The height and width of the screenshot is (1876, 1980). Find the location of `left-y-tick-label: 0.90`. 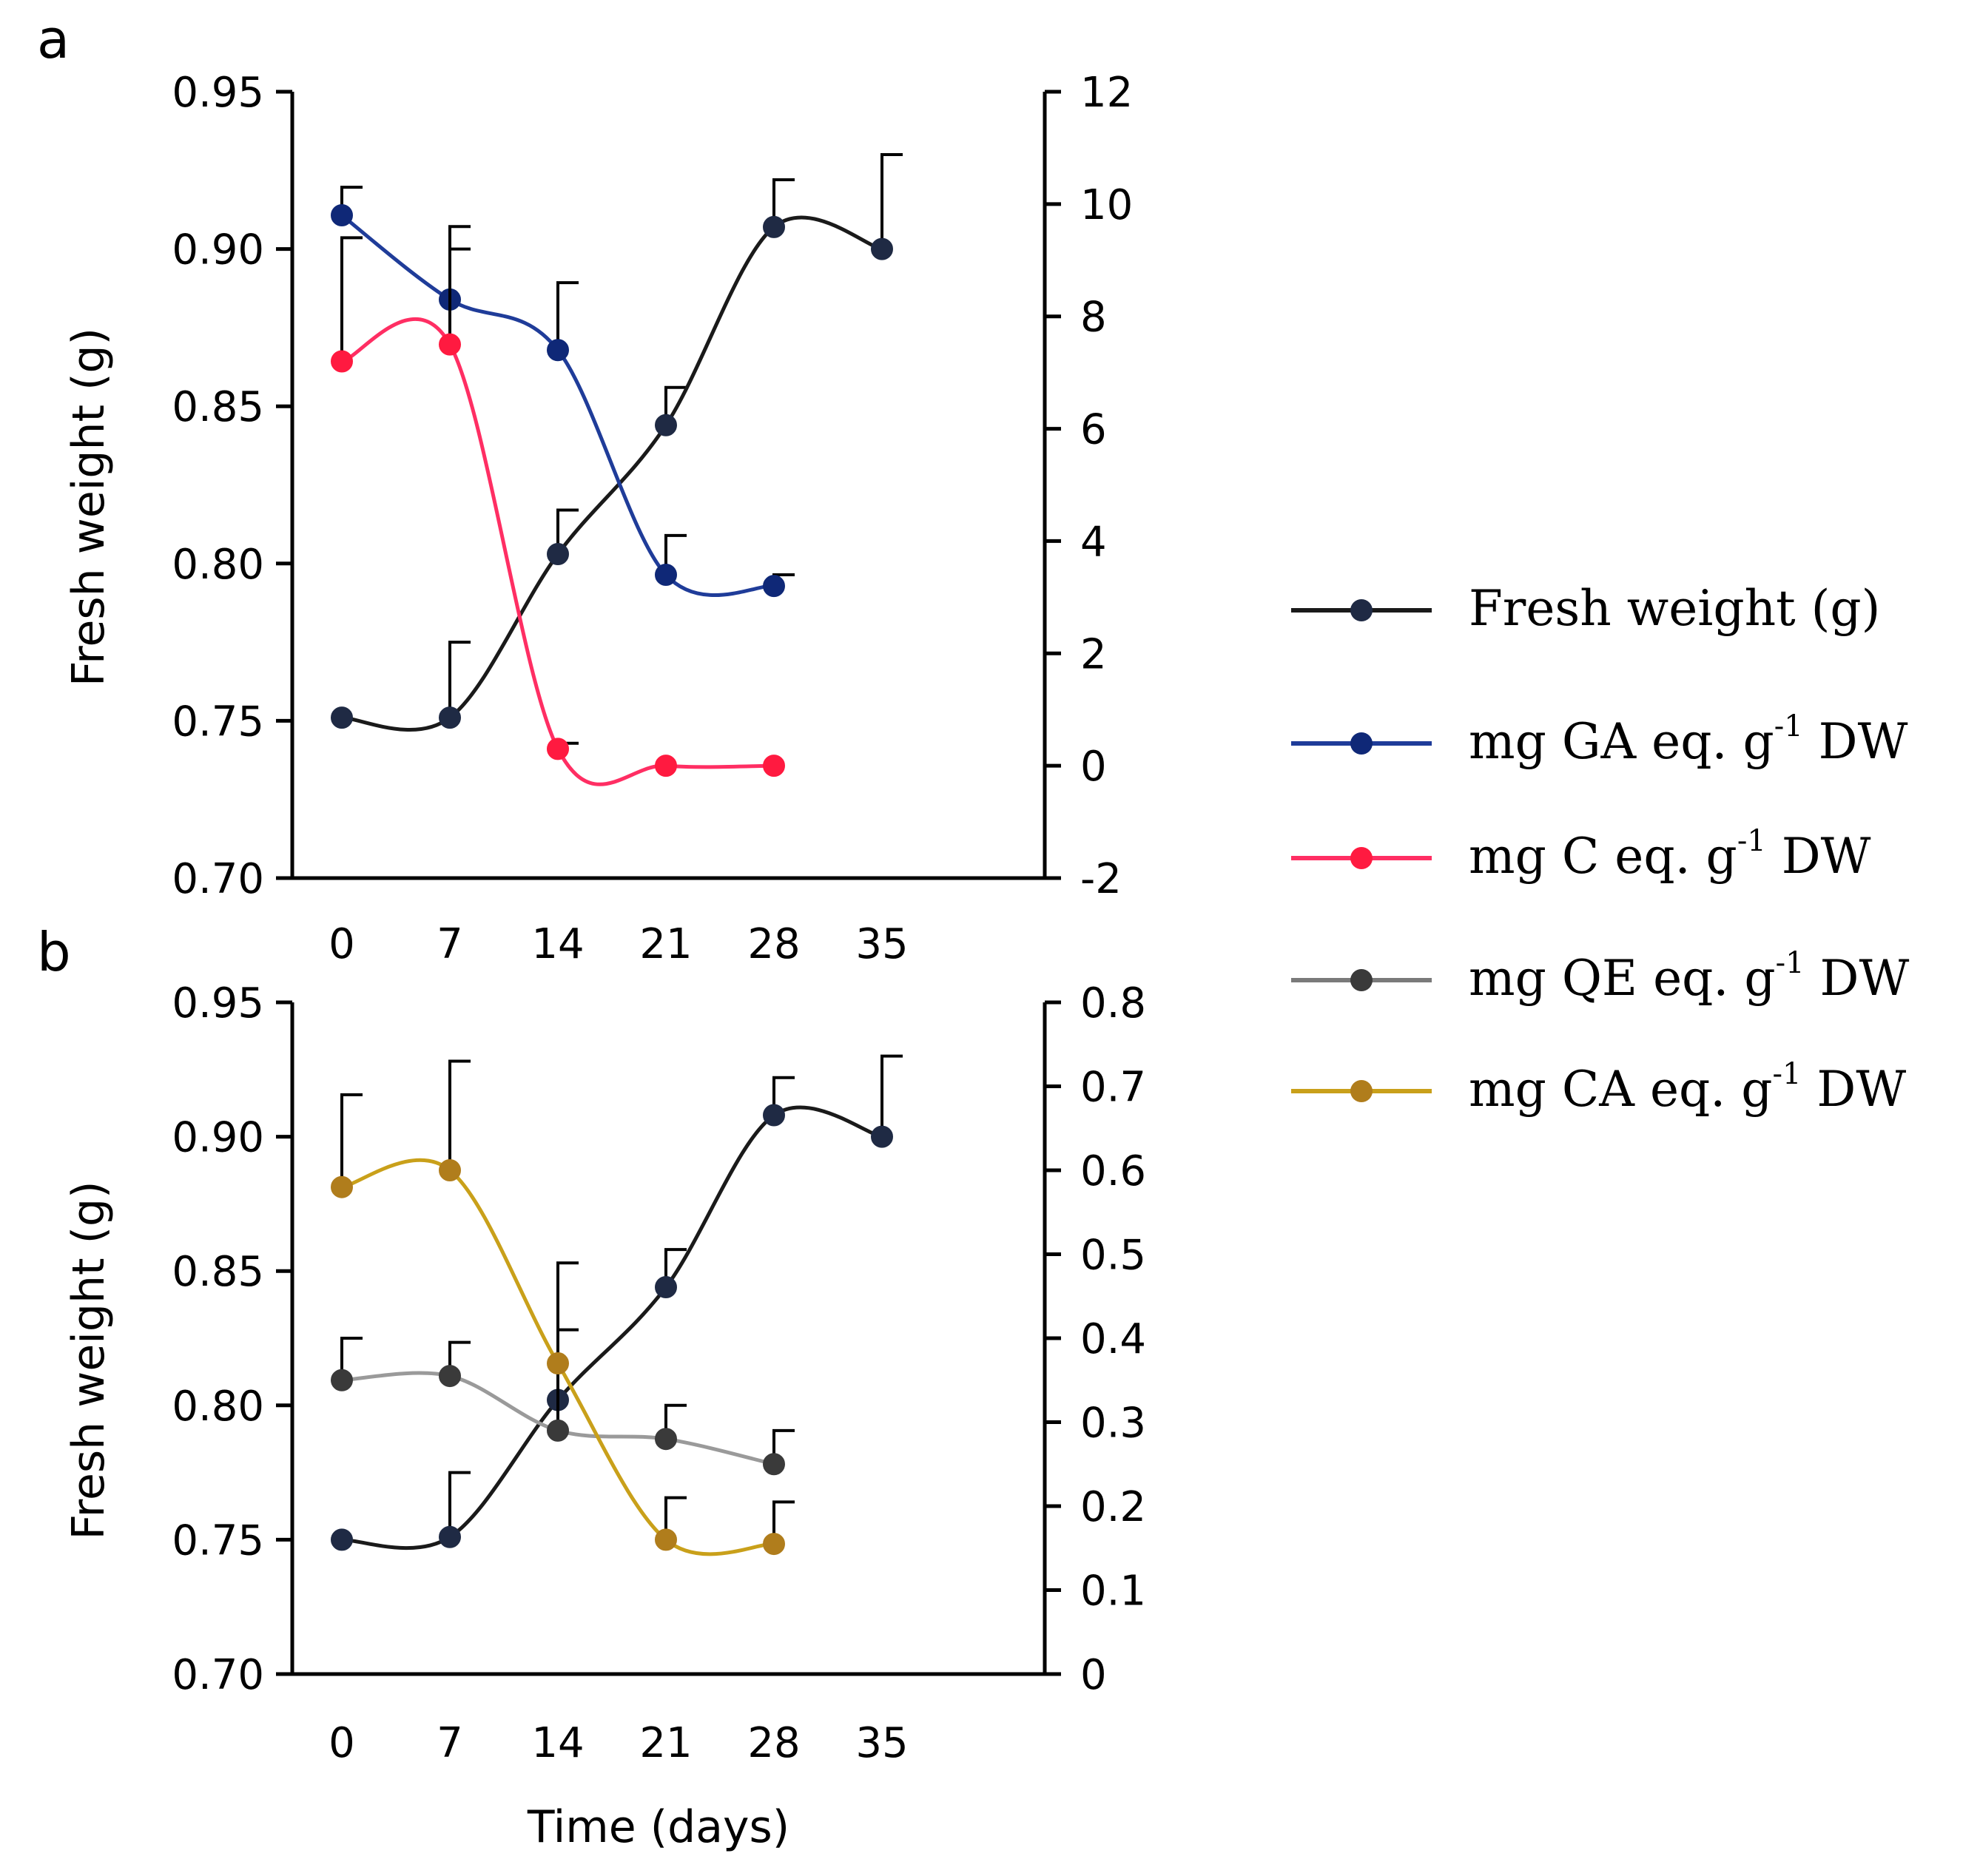

left-y-tick-label: 0.90 is located at coordinates (218, 250).